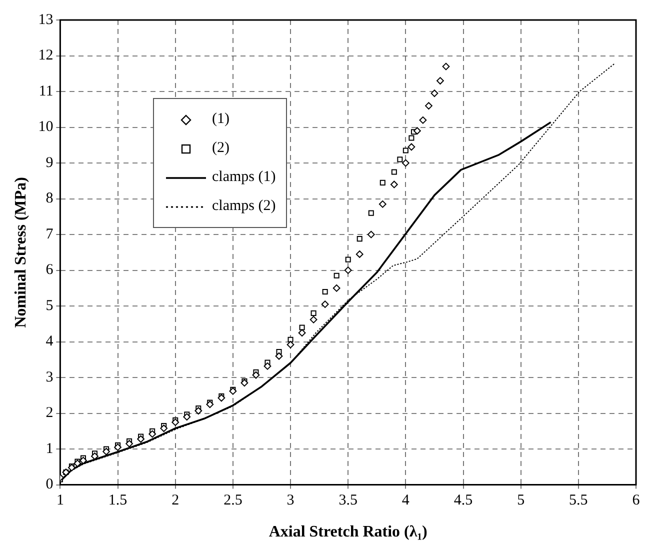  Describe the element at coordinates (636, 500) in the screenshot. I see `x-tick-label: 6` at that location.